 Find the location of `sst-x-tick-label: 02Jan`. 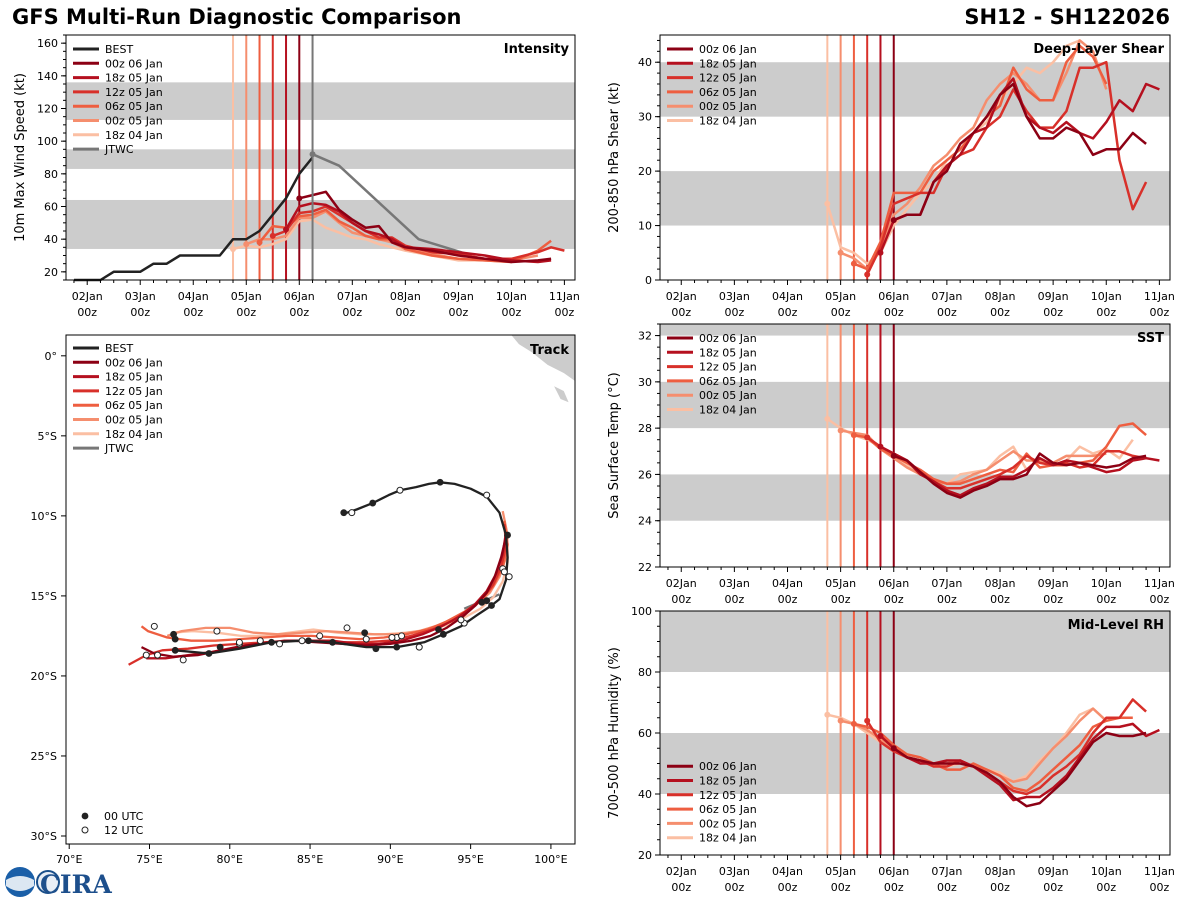

sst-x-tick-label: 02Jan is located at coordinates (681, 583).